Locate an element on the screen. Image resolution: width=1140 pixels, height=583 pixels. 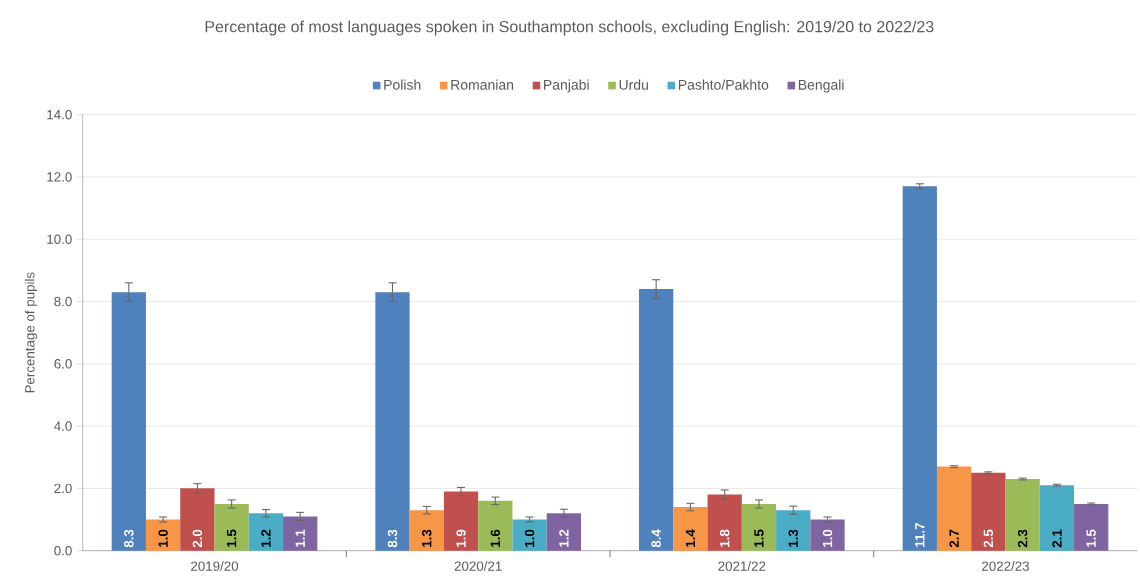
x-tick-label: 2019/20 is located at coordinates (215, 566).